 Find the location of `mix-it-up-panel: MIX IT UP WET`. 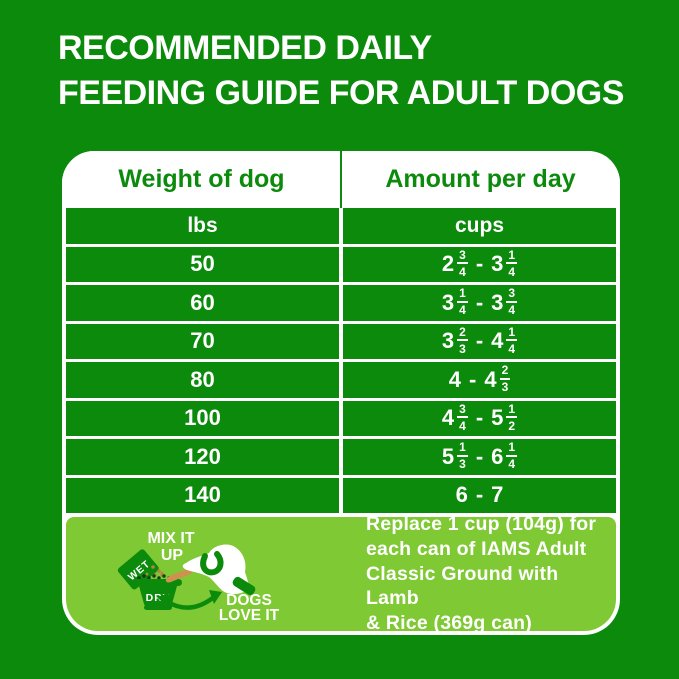

mix-it-up-panel: MIX IT UP WET is located at coordinates (341, 574).